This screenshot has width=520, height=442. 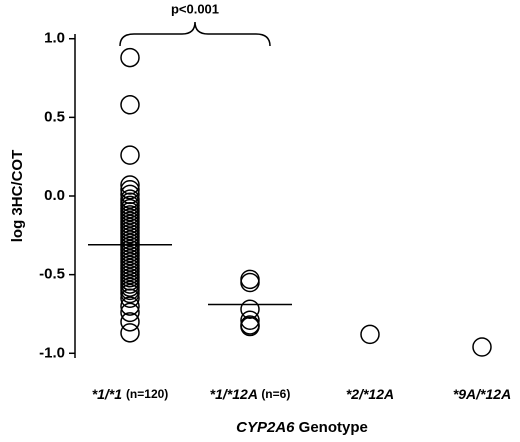 I want to click on category-label: *1/*12A (n=6), so click(x=250, y=394).